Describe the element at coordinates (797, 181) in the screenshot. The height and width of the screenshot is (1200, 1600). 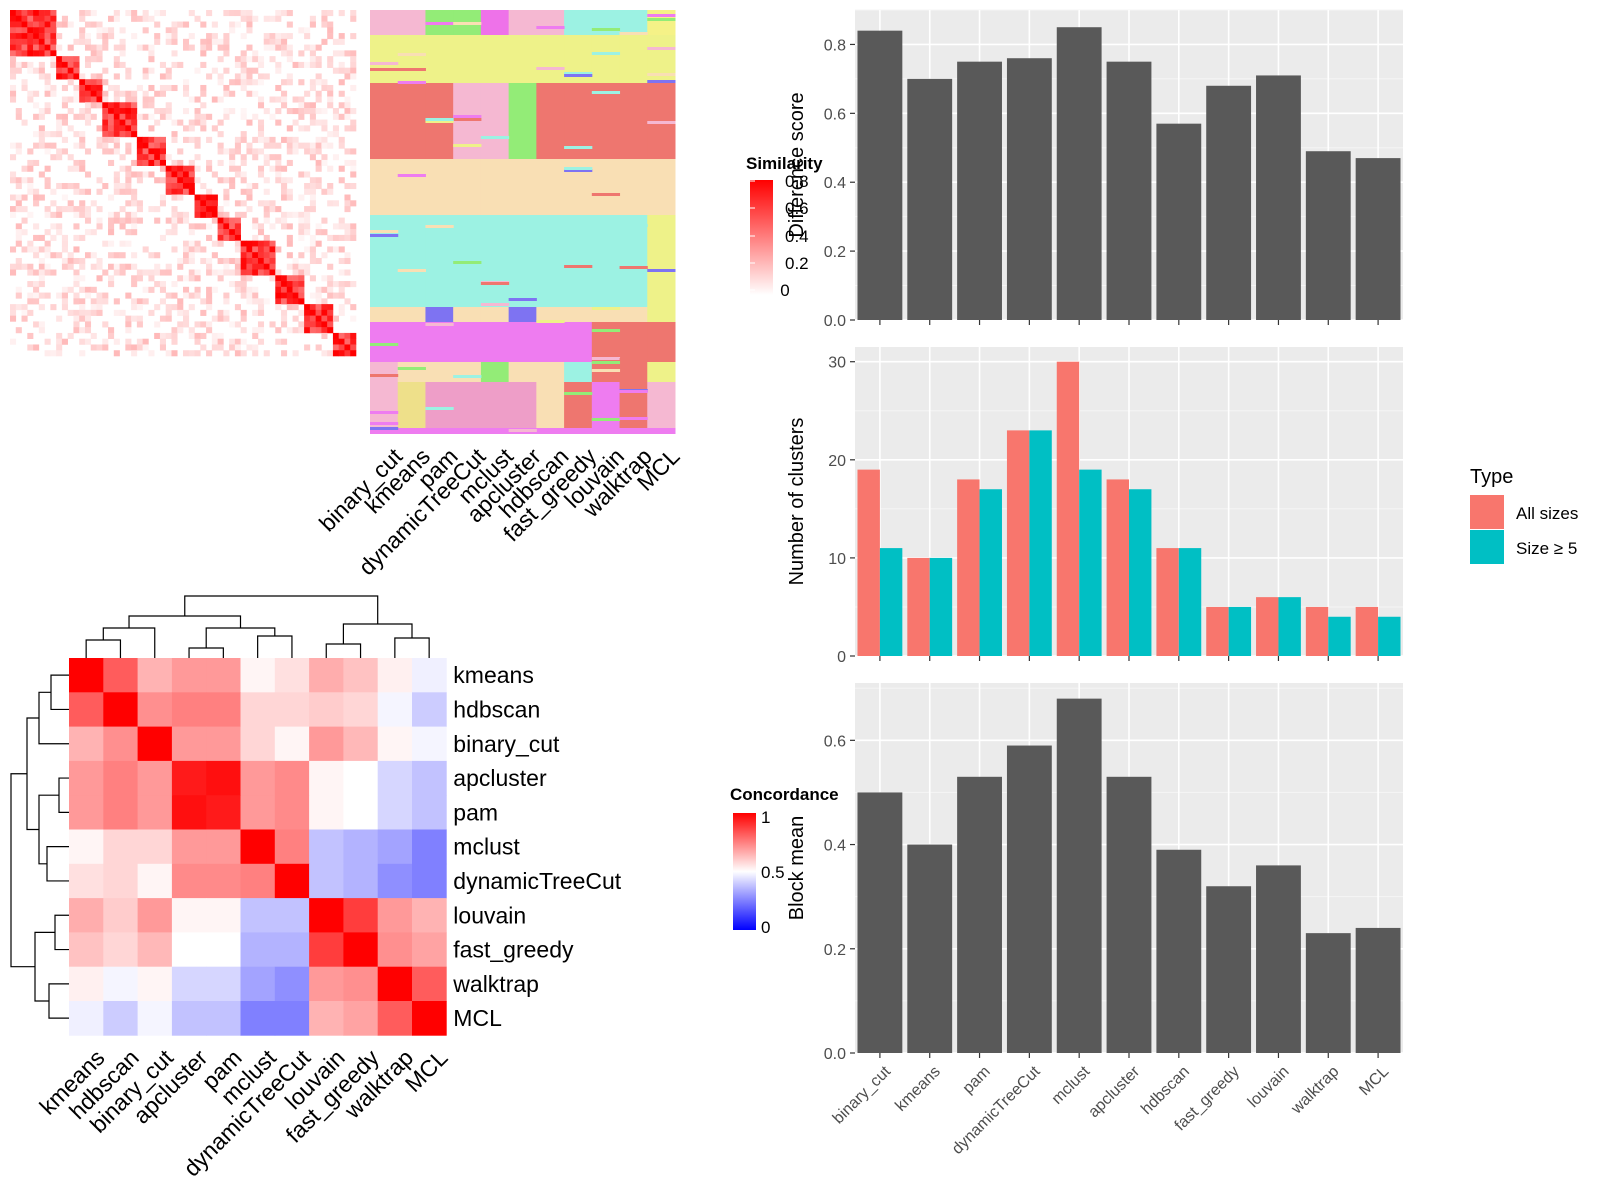
I see `similarity-legend-tick: 0.8` at that location.